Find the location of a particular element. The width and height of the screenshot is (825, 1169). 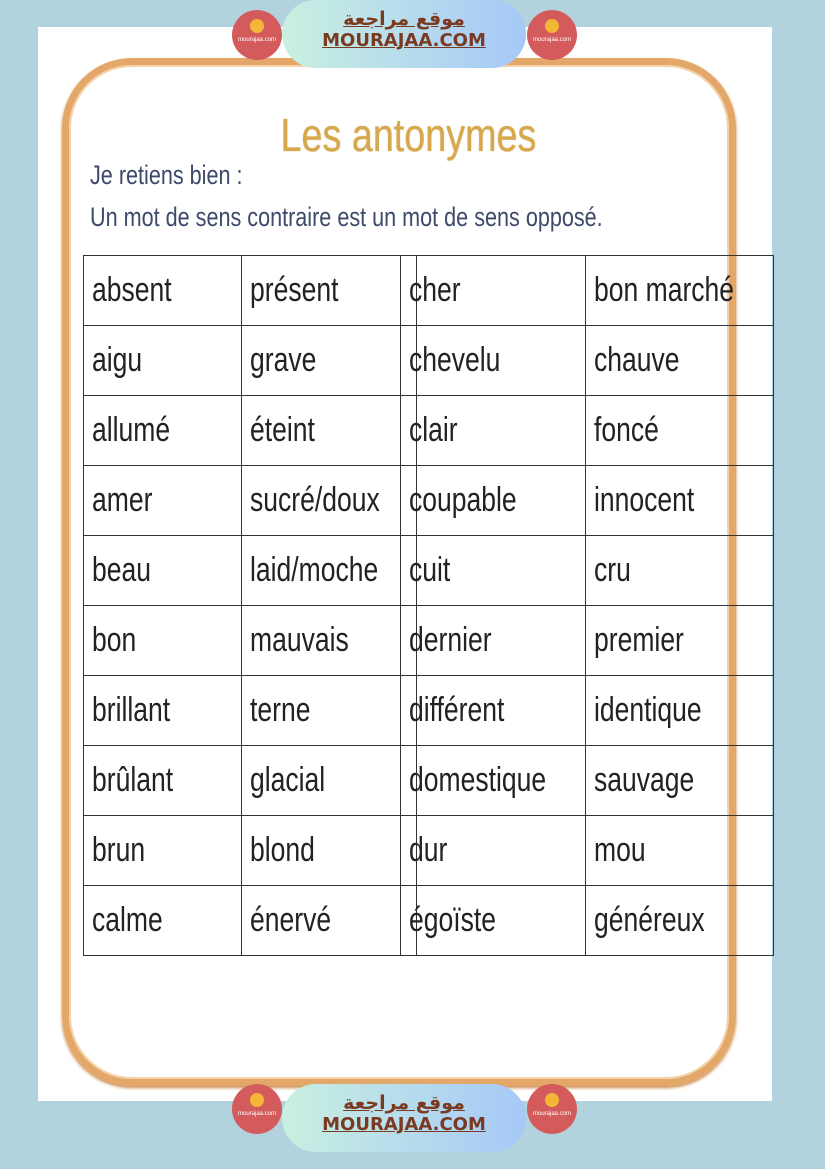

table-row: allumé éteint is located at coordinates (250, 430).